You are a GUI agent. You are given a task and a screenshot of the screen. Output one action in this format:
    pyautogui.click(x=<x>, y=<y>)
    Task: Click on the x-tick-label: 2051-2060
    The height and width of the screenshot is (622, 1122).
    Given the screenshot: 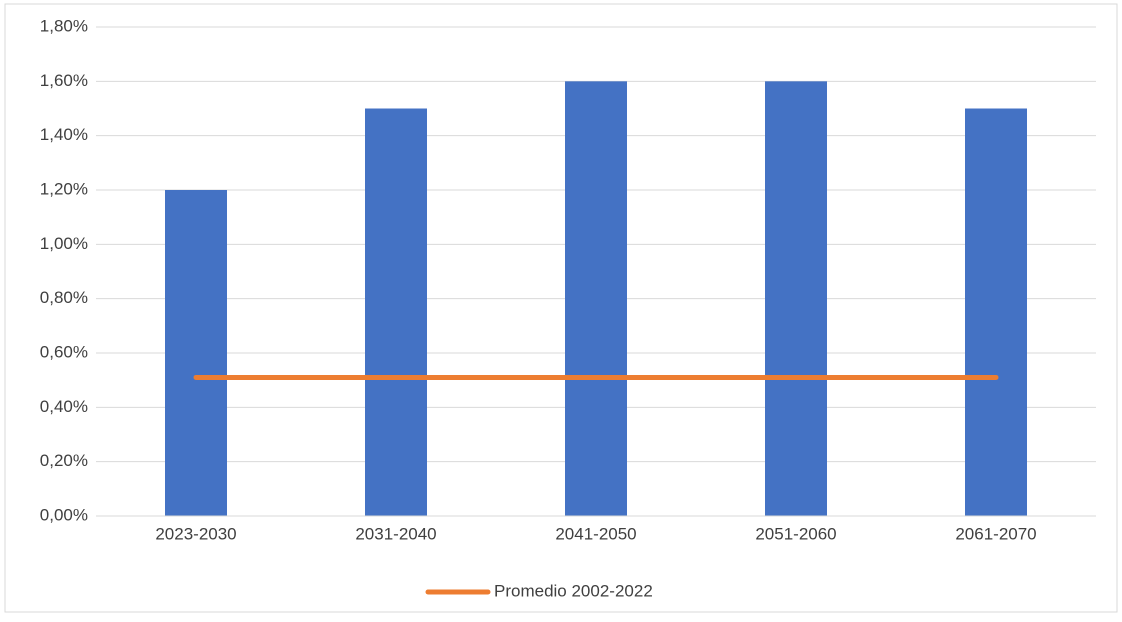 What is the action you would take?
    pyautogui.click(x=795, y=533)
    